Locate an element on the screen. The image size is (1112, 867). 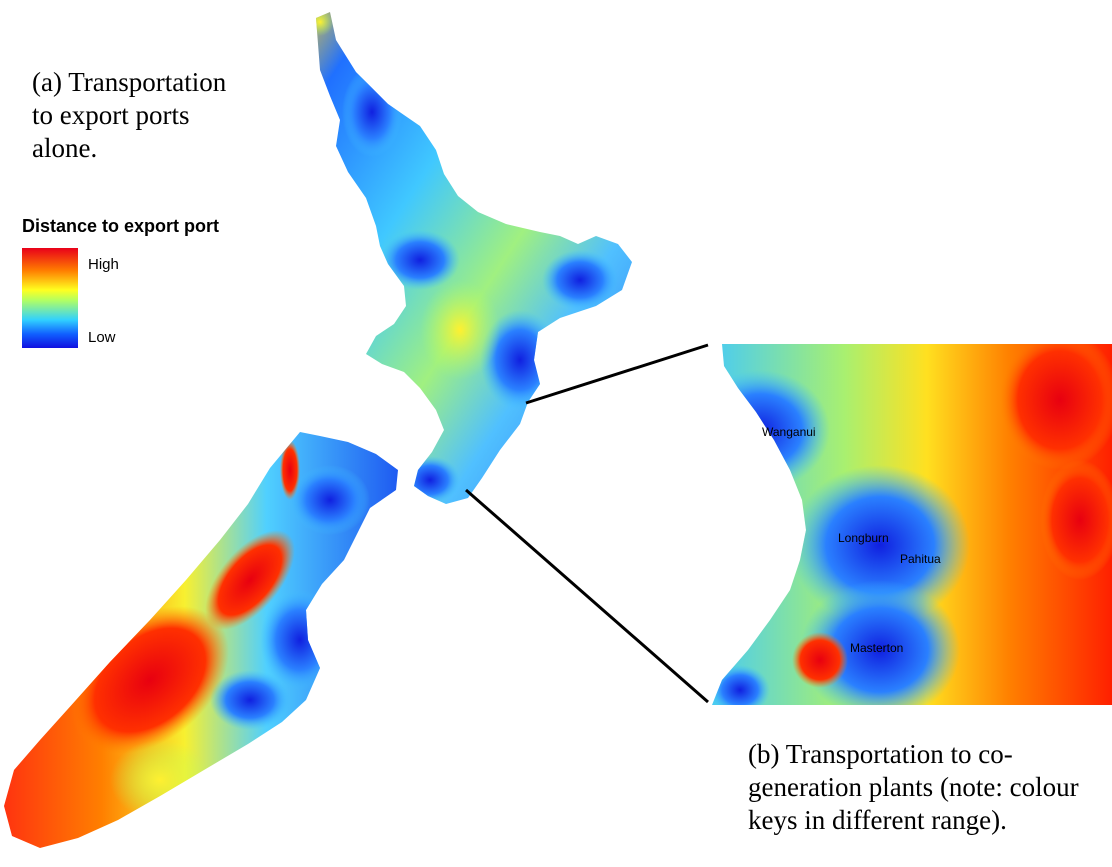
inset-map is located at coordinates (912, 524).